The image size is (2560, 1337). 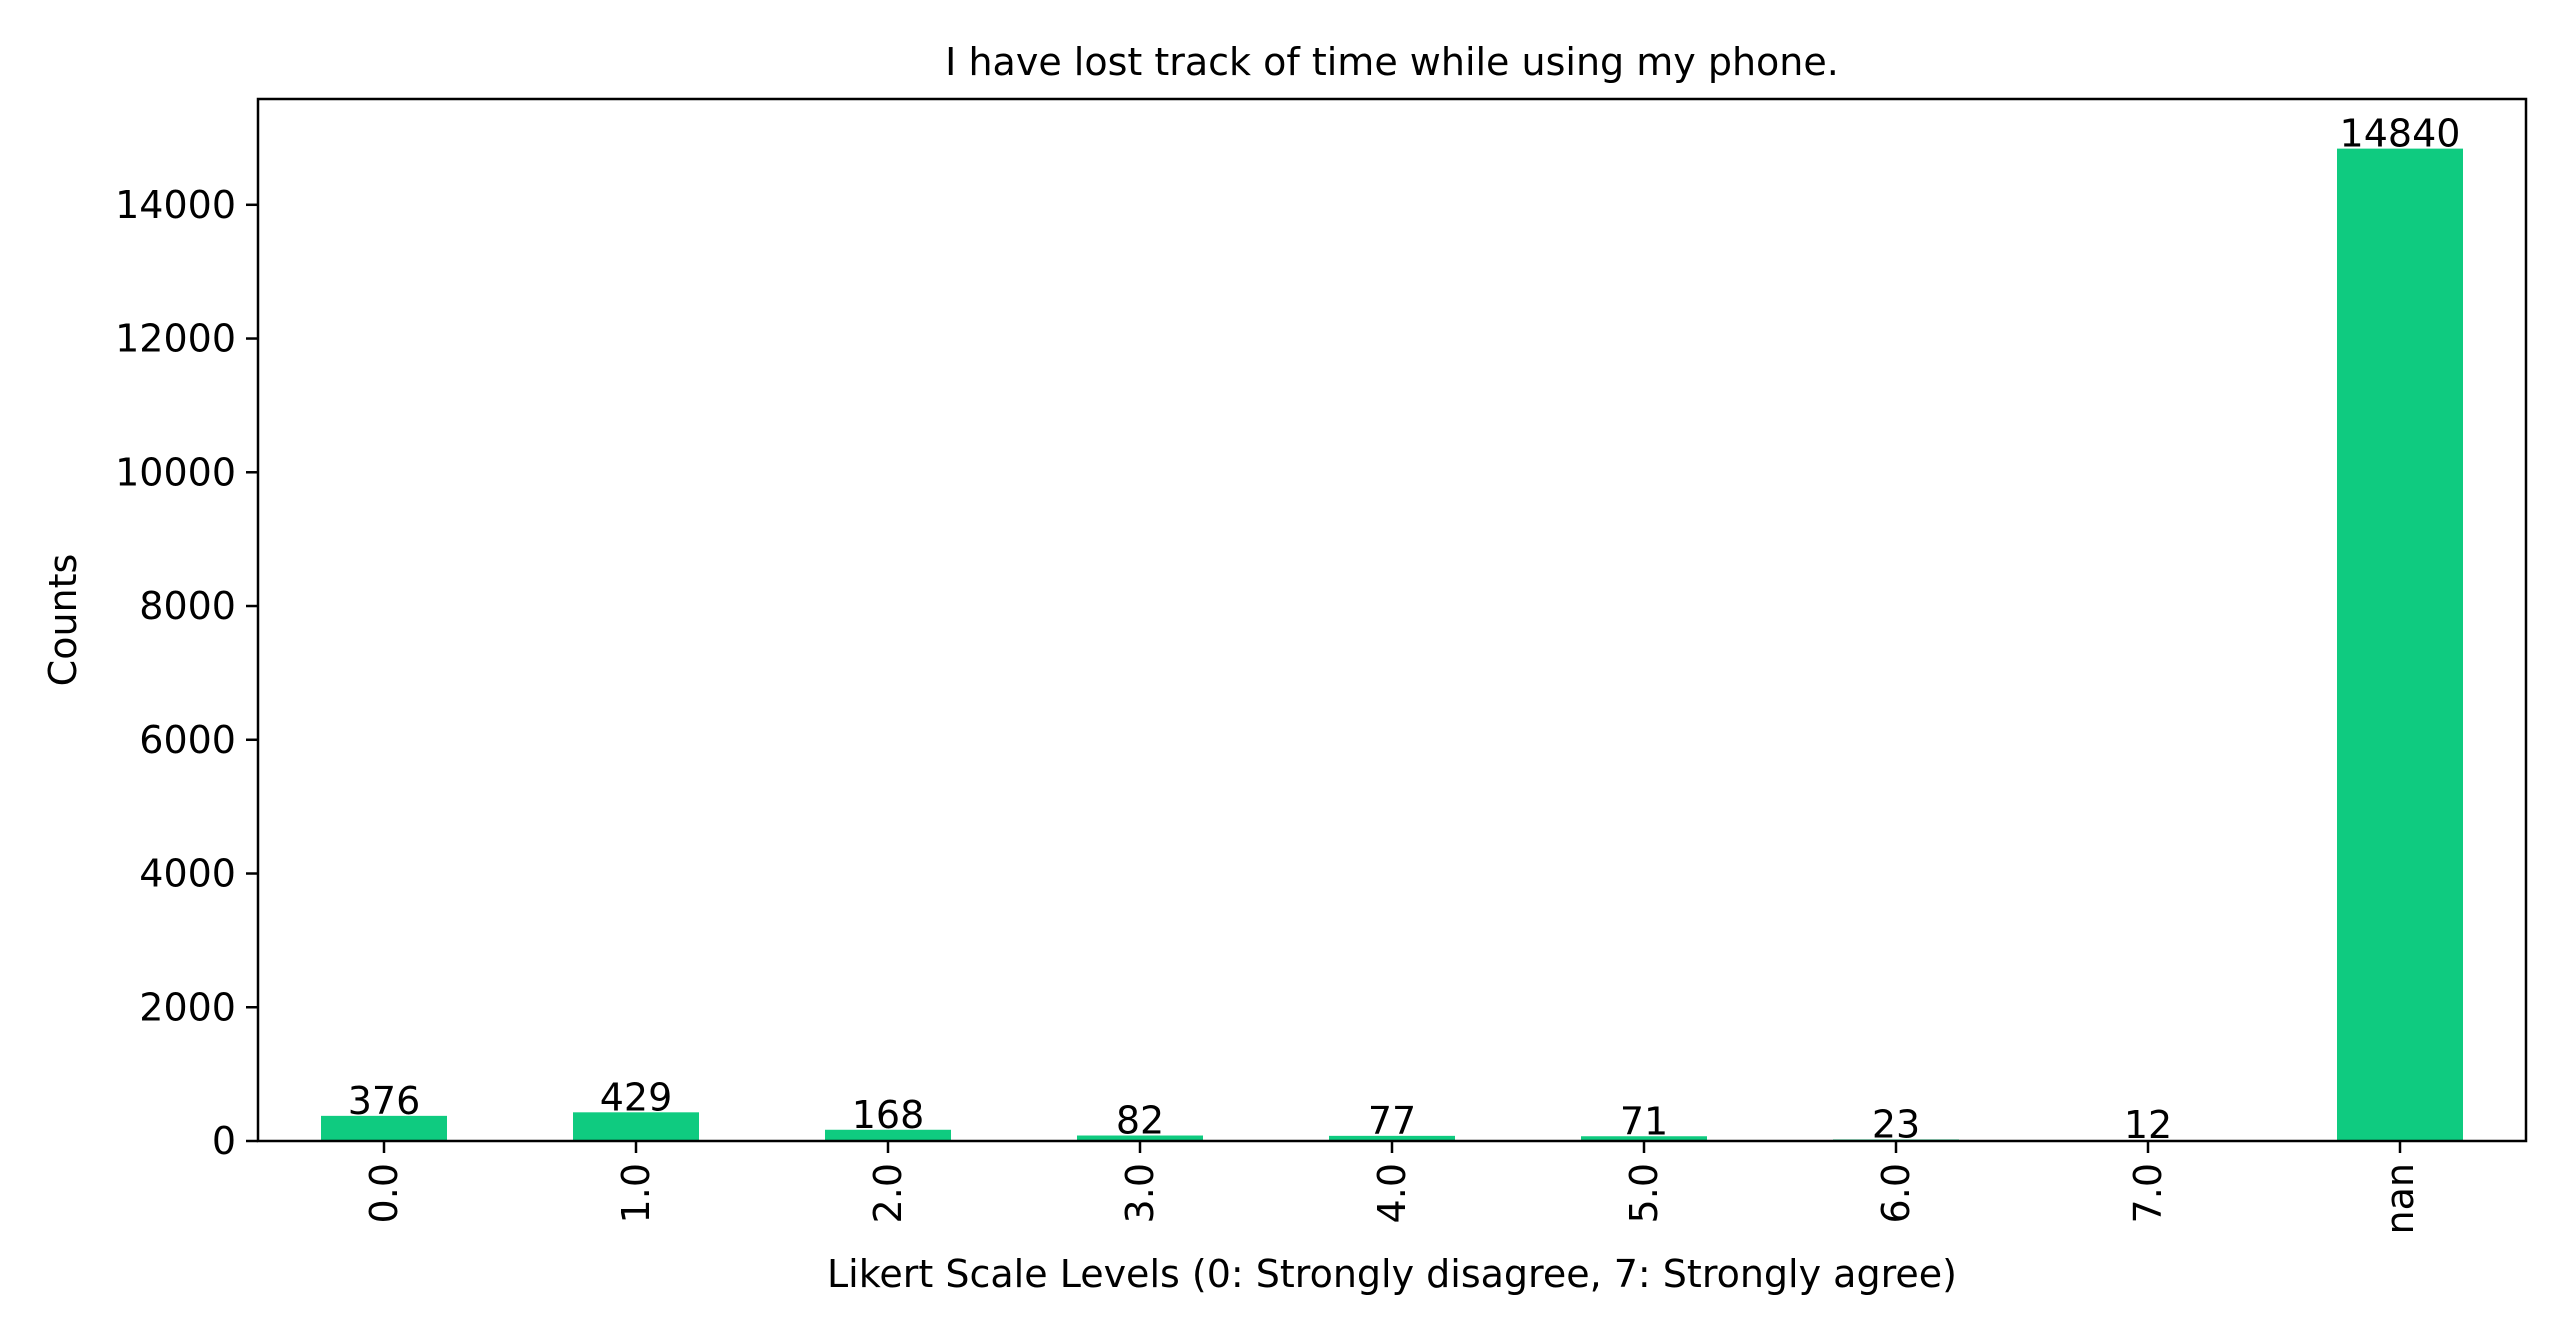 I want to click on x-axis: 0.0 1.0 2.0 3.0 4.0 5.0 6.0 7.0 nan, so click(x=1392, y=1187).